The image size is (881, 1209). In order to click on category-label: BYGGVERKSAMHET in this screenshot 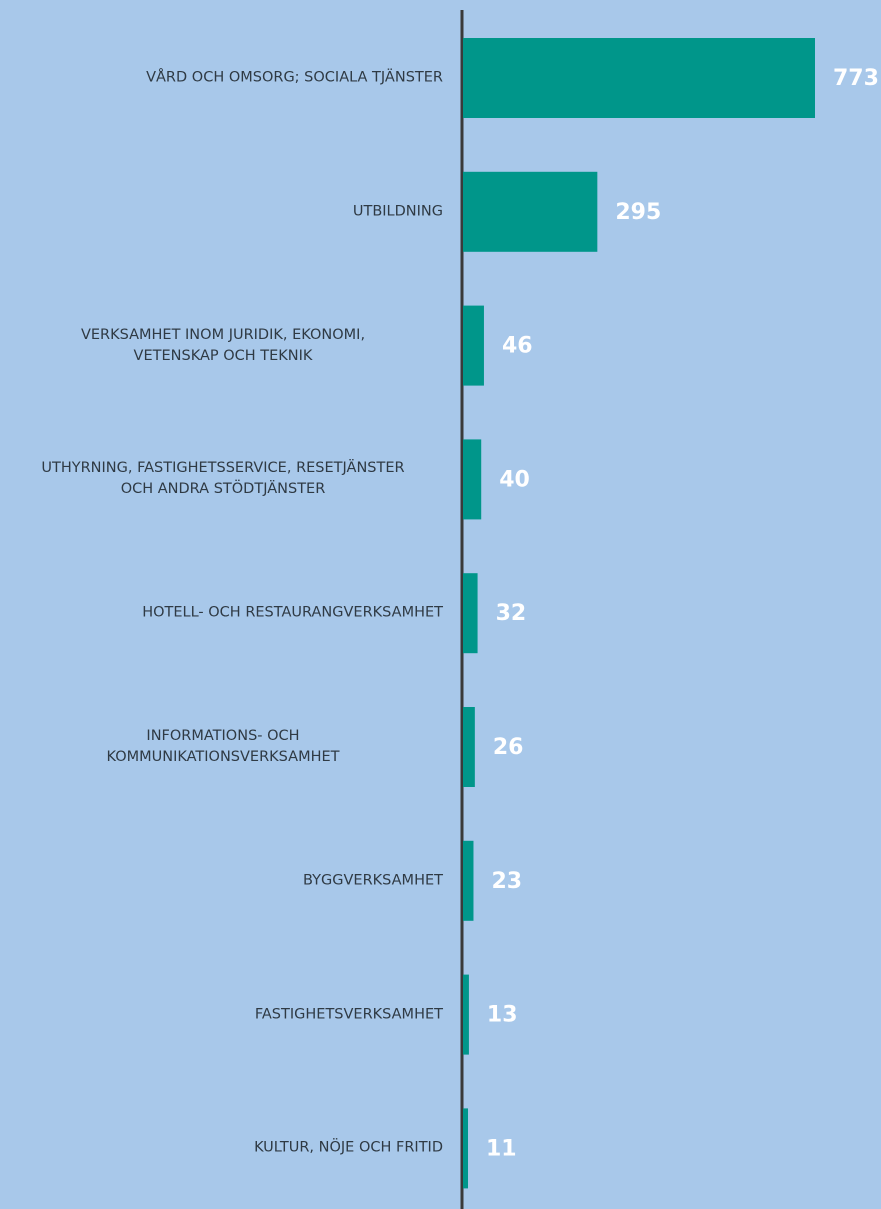, I will do `click(373, 880)`.